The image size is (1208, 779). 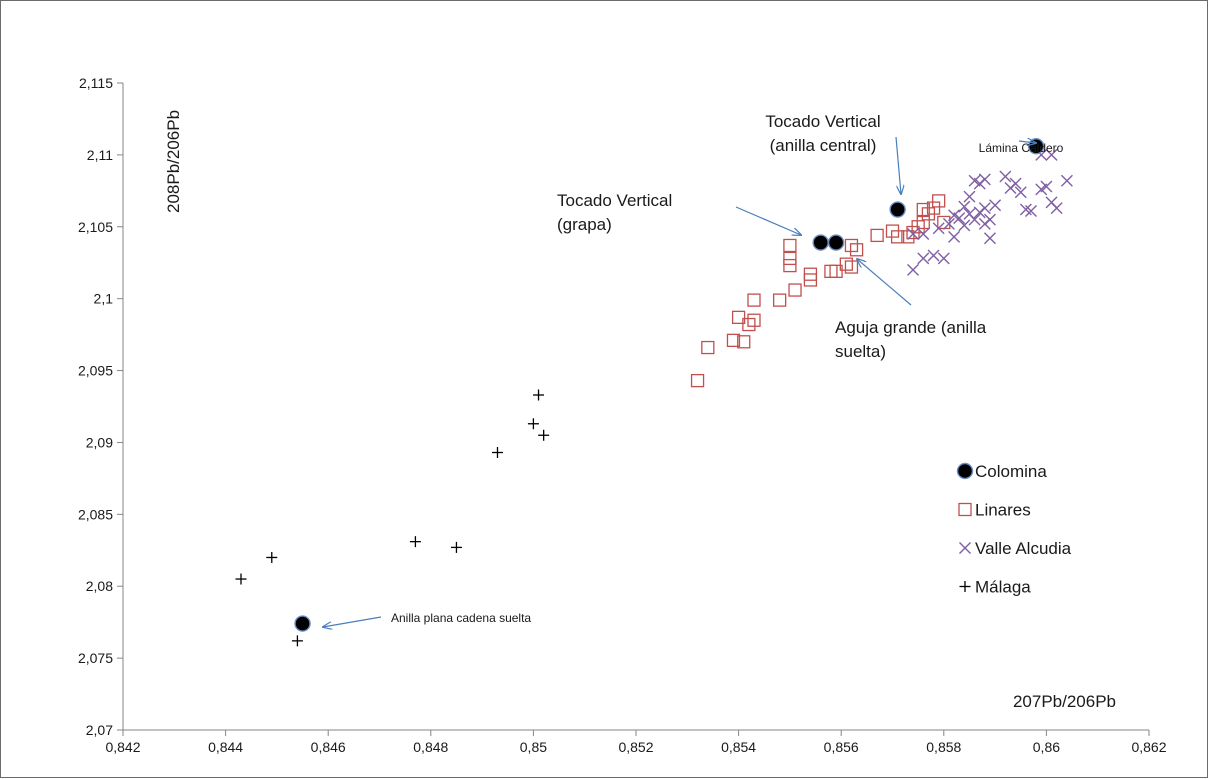 I want to click on y-tick-label: 2,1, so click(x=104, y=299).